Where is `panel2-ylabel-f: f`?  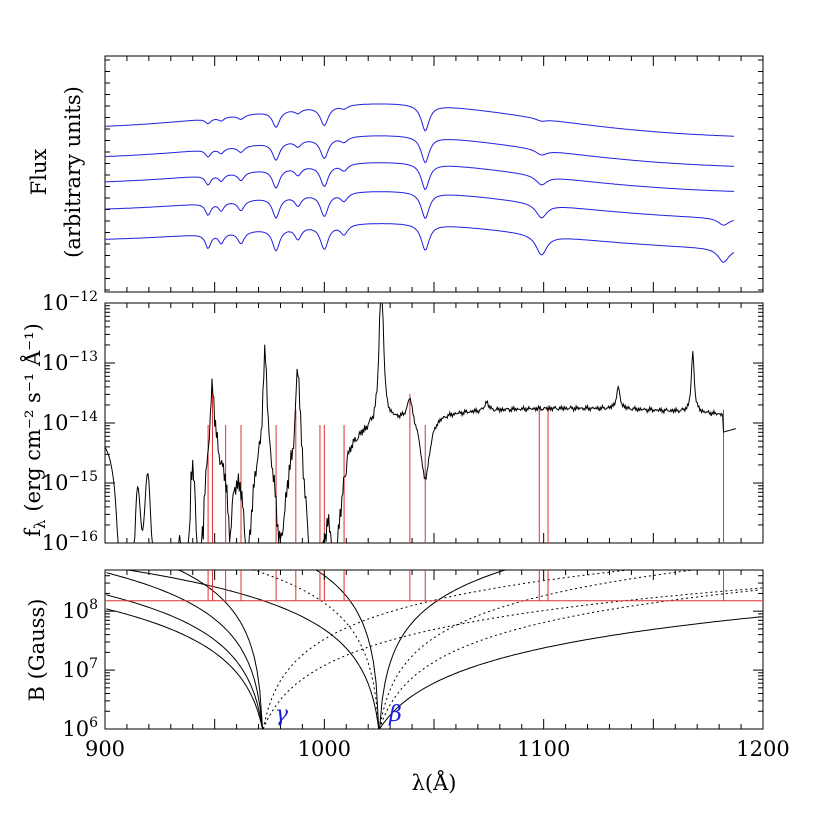
panel2-ylabel-f: f is located at coordinates (33, 532).